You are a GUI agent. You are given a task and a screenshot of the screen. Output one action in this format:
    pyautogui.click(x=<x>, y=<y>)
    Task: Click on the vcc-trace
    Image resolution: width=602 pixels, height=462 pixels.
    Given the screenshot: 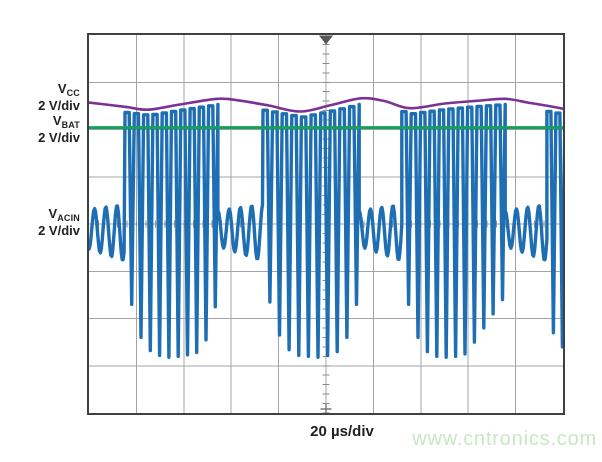 What is the action you would take?
    pyautogui.click(x=326, y=104)
    